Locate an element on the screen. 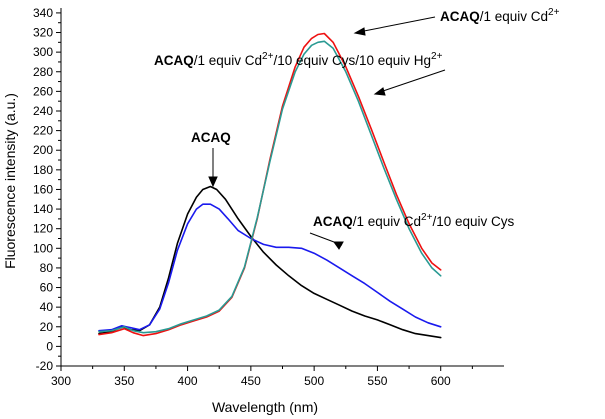 Image resolution: width=605 pixels, height=419 pixels. y-tick-label: 200 is located at coordinates (43, 150).